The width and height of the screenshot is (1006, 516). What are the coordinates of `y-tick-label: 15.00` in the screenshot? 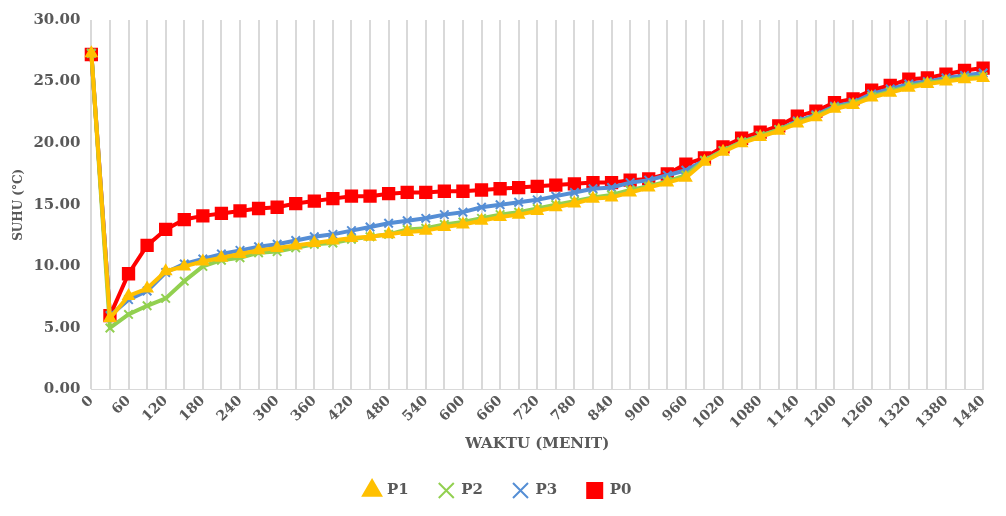 It's located at (57, 203).